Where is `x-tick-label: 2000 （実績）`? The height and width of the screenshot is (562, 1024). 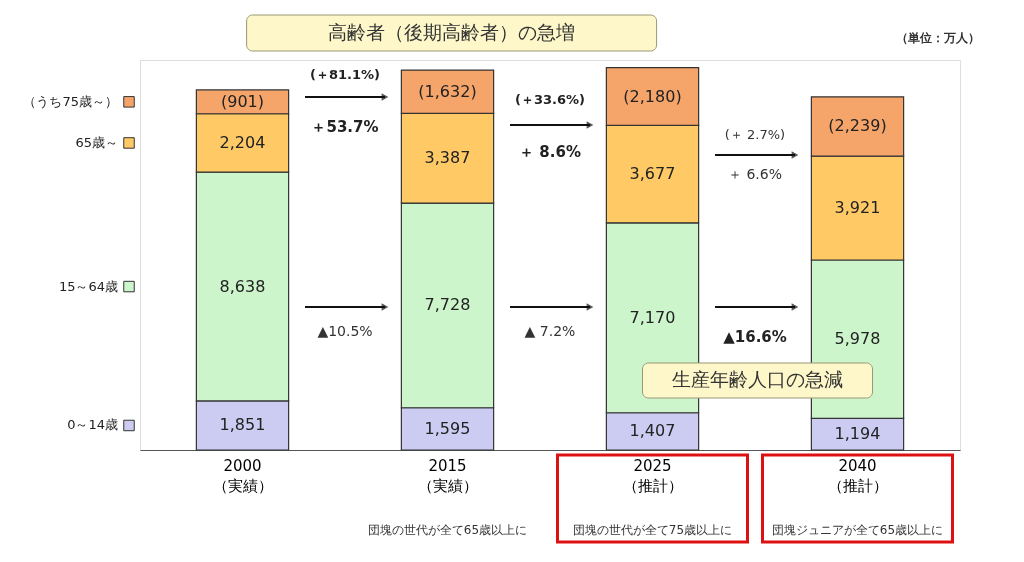 x-tick-label: 2000 （実績） is located at coordinates (242, 475).